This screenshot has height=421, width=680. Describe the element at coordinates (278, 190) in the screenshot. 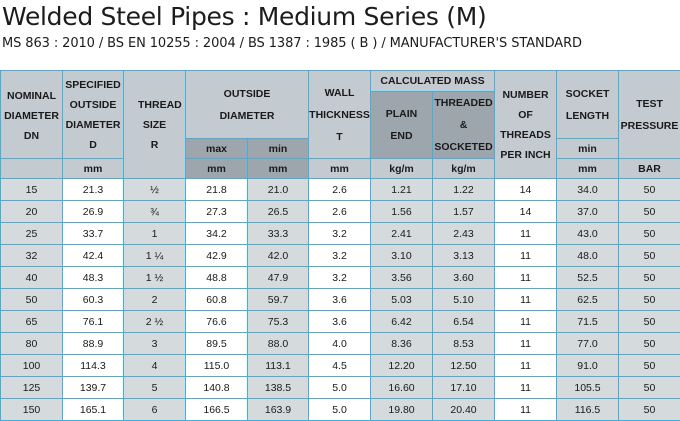

I see `cell-od-min: 21.0` at that location.